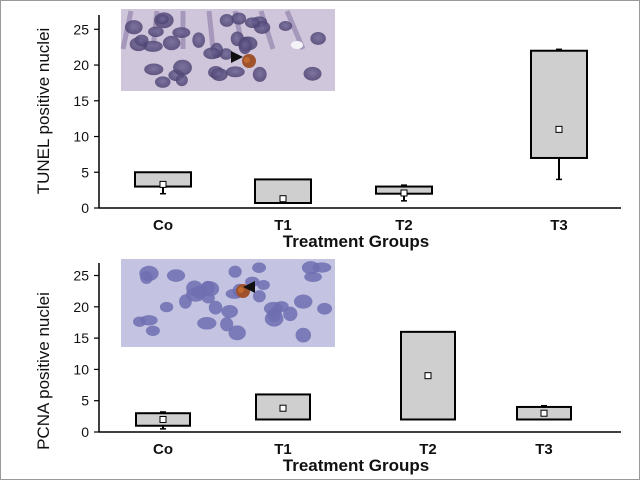 The height and width of the screenshot is (480, 640). What do you see at coordinates (297, 45) in the screenshot?
I see `vacuole` at bounding box center [297, 45].